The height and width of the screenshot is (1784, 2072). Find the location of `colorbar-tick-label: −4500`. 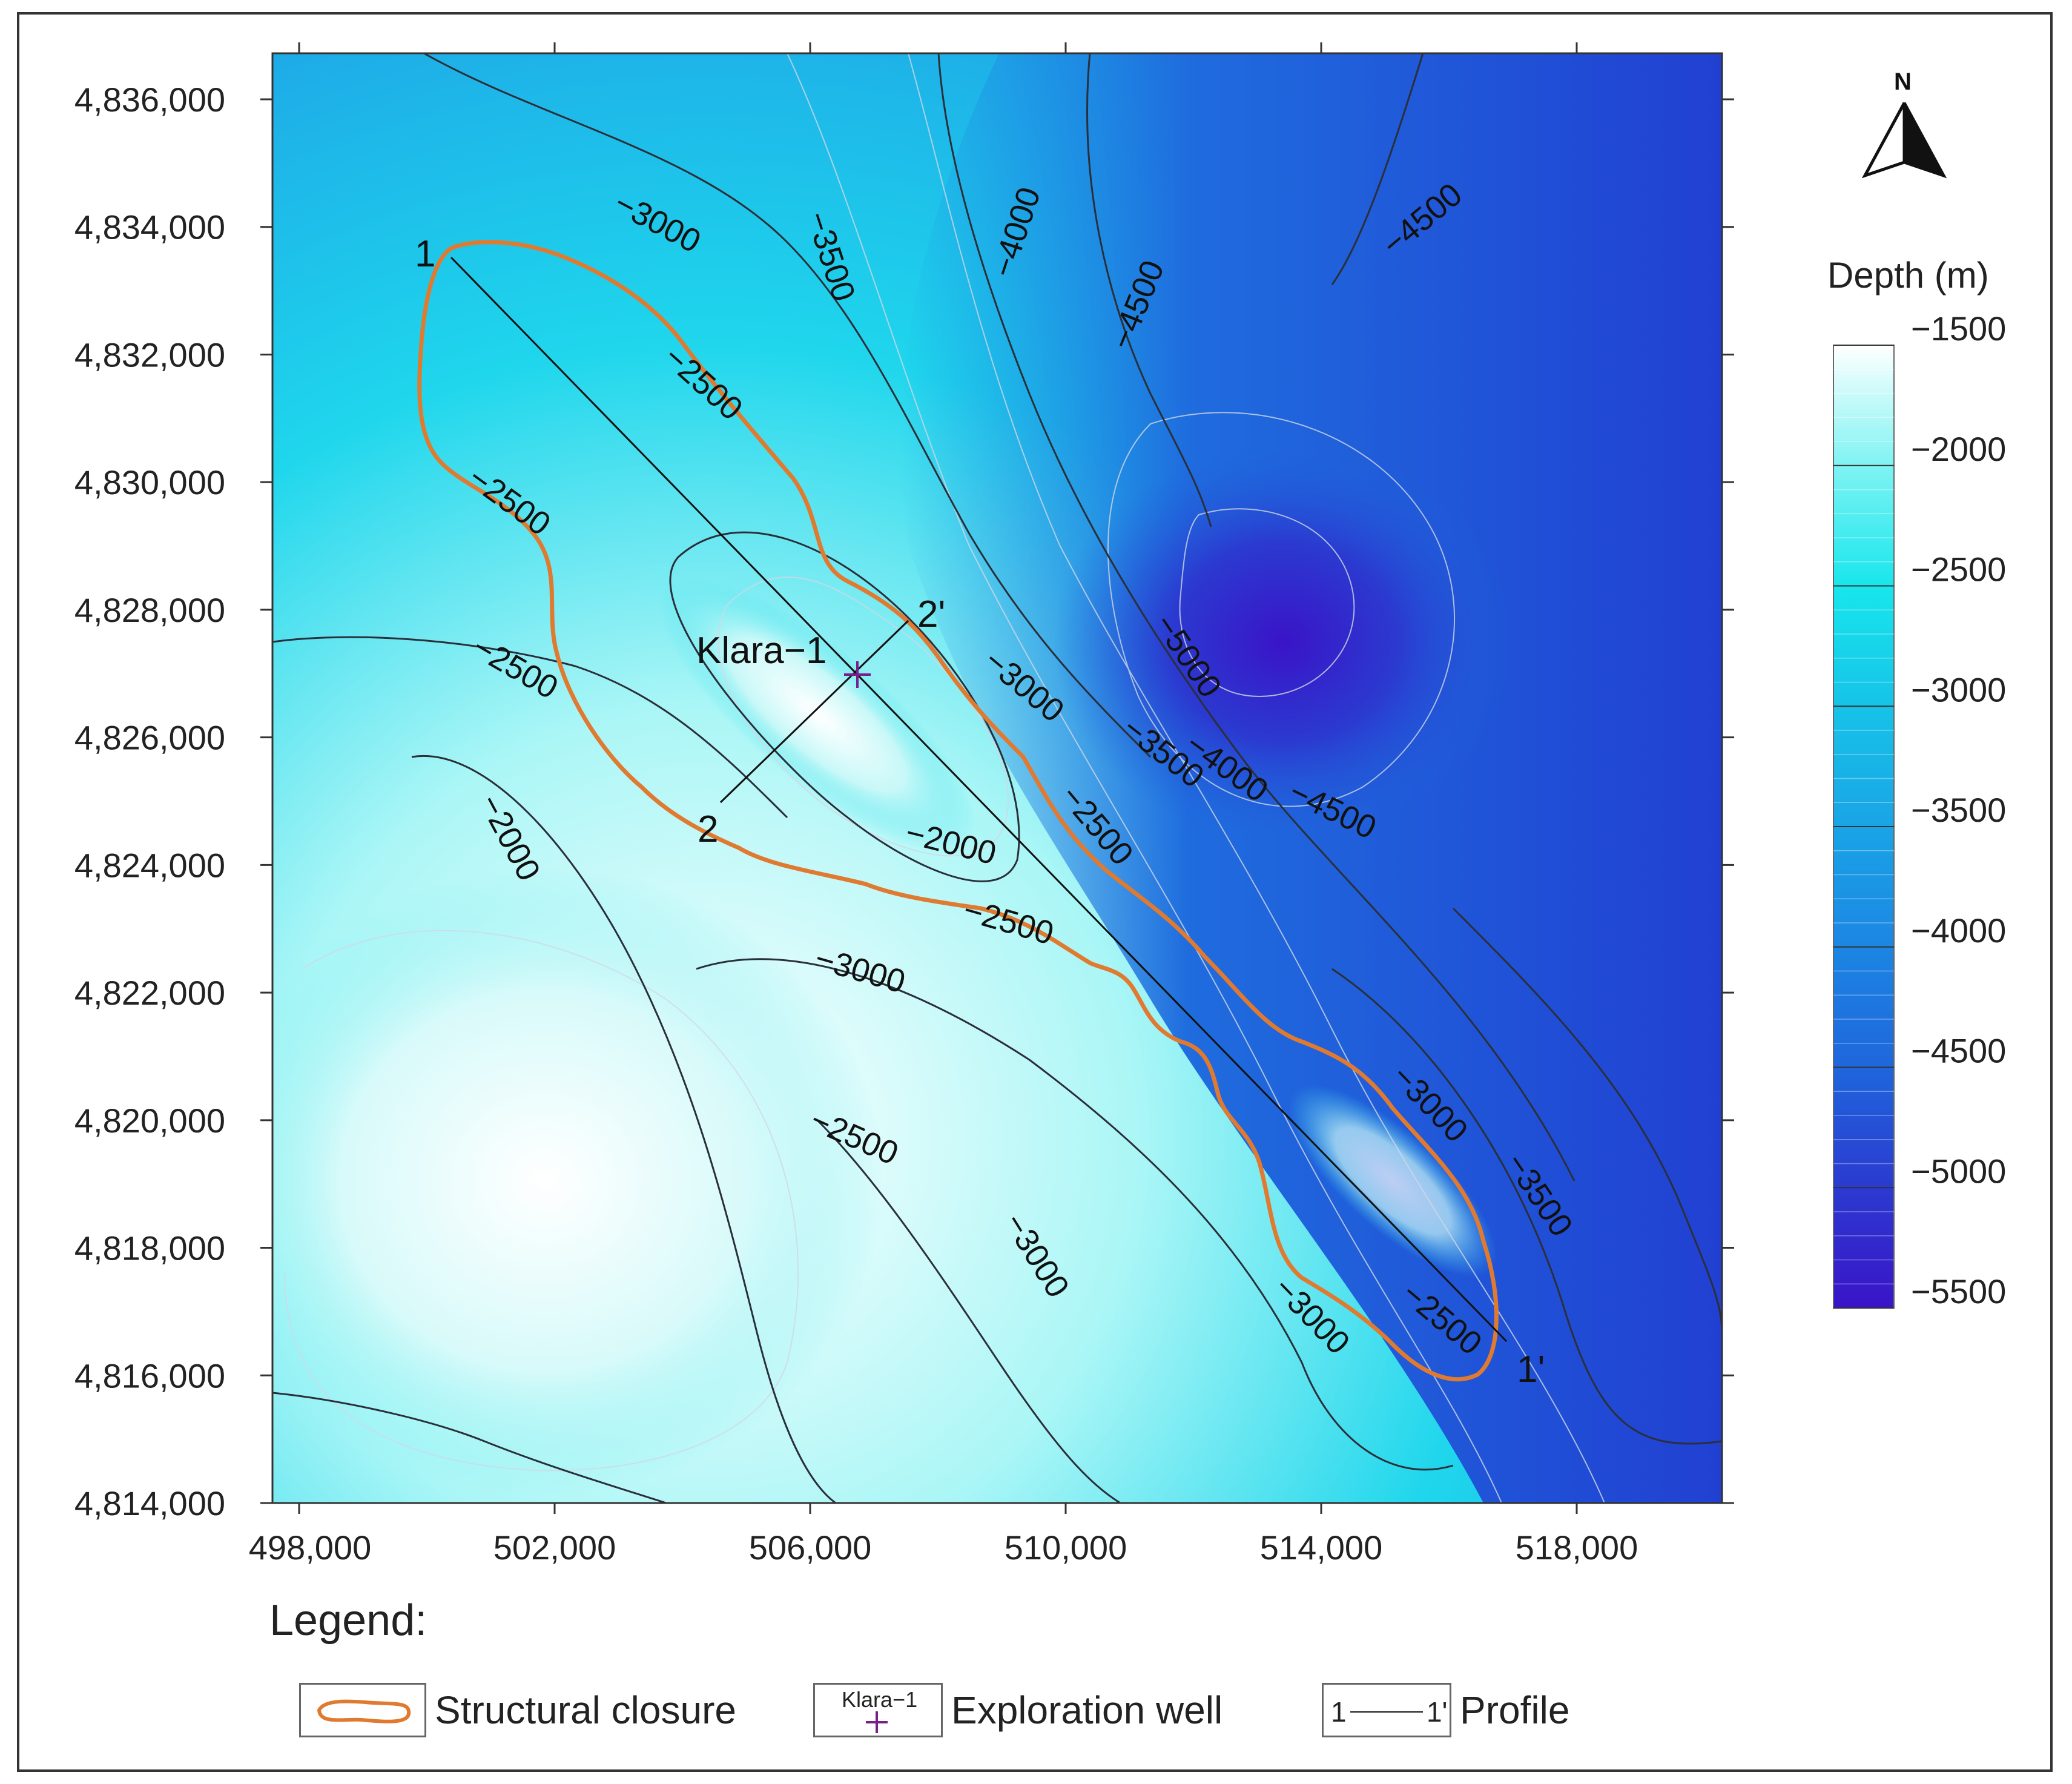

colorbar-tick-label: −4500 is located at coordinates (1958, 1051).